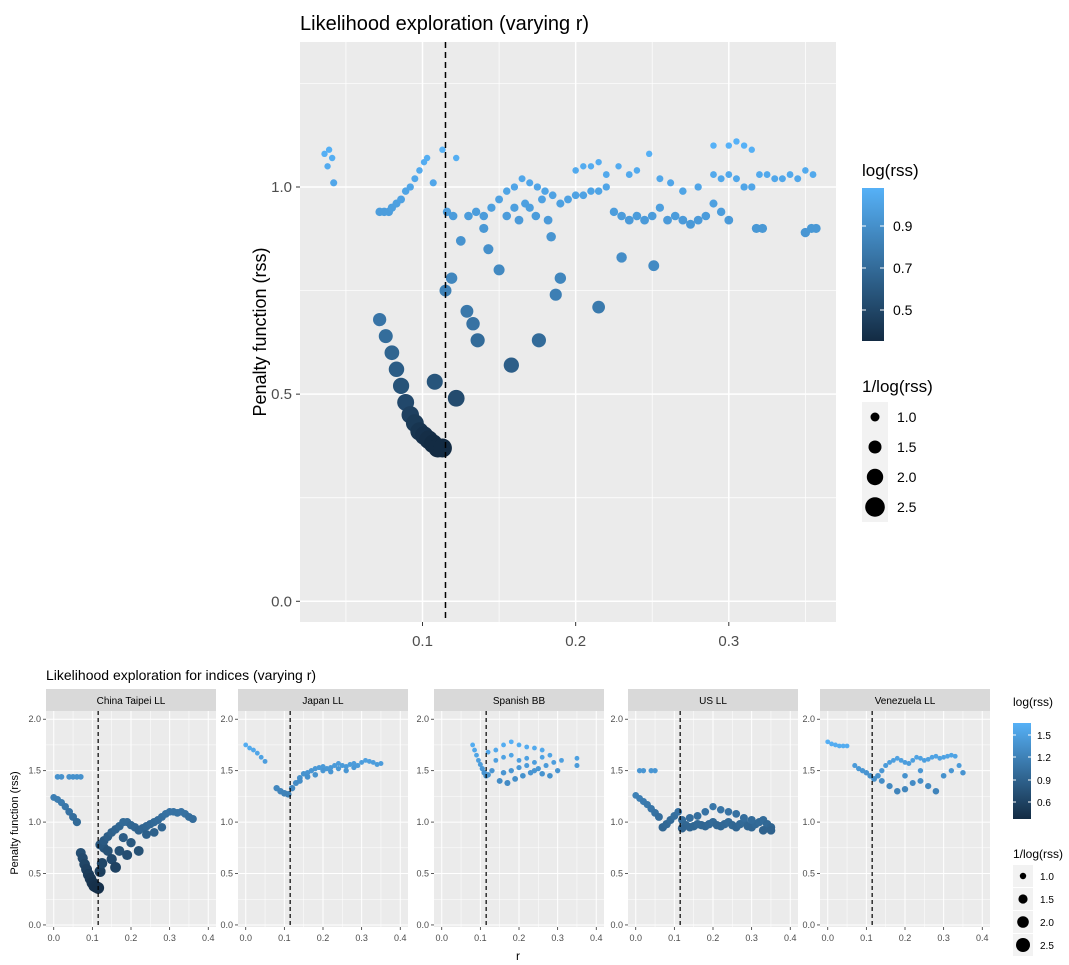 The width and height of the screenshot is (1069, 965). I want to click on facet-strip, so click(131, 700).